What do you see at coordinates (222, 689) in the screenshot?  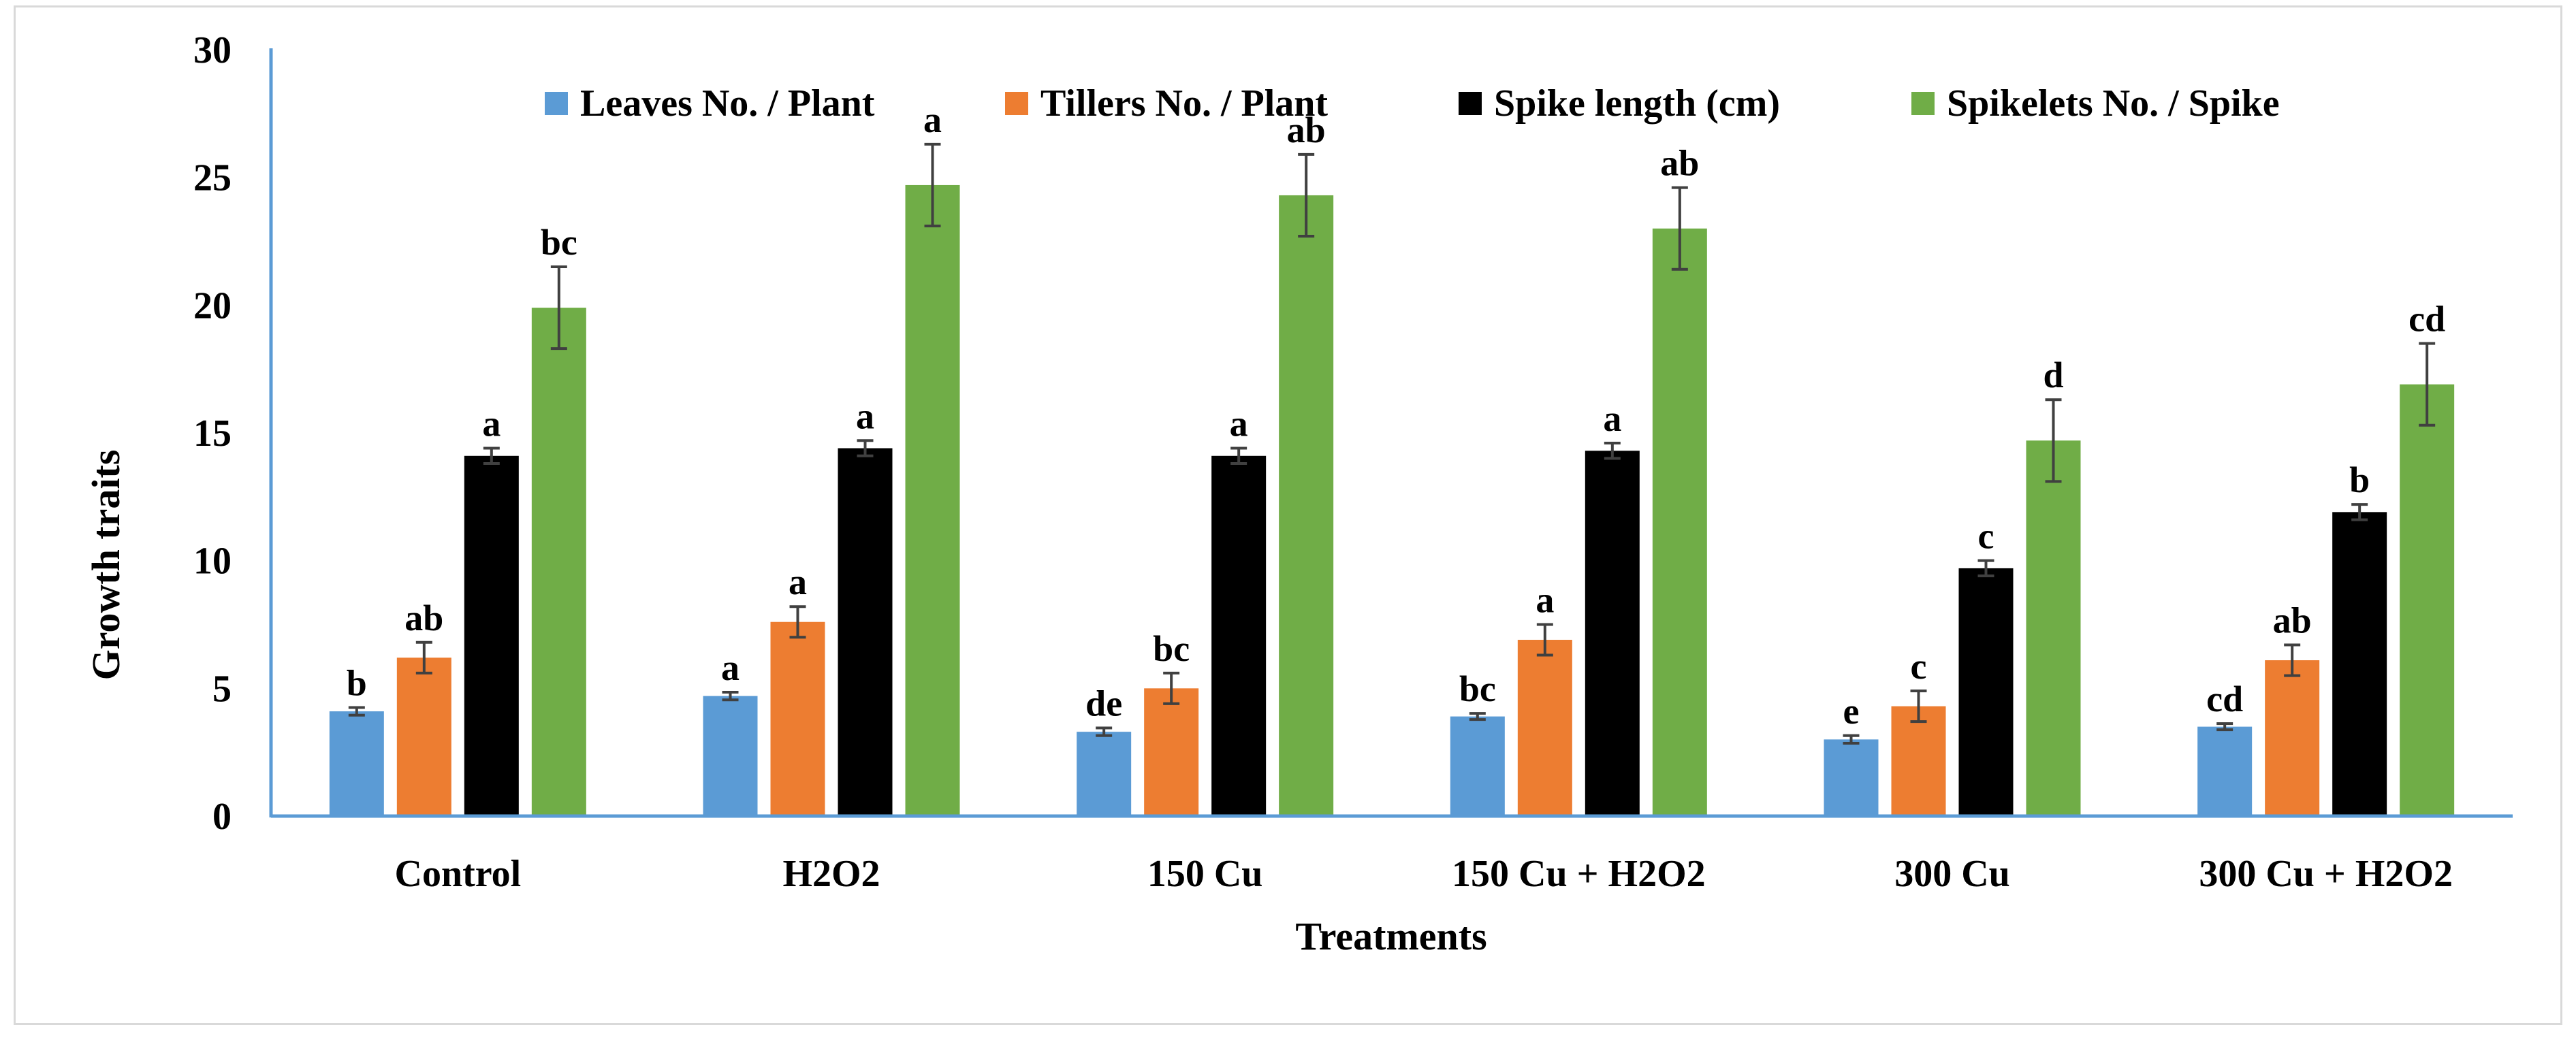 I see `y-tick-label: 5` at bounding box center [222, 689].